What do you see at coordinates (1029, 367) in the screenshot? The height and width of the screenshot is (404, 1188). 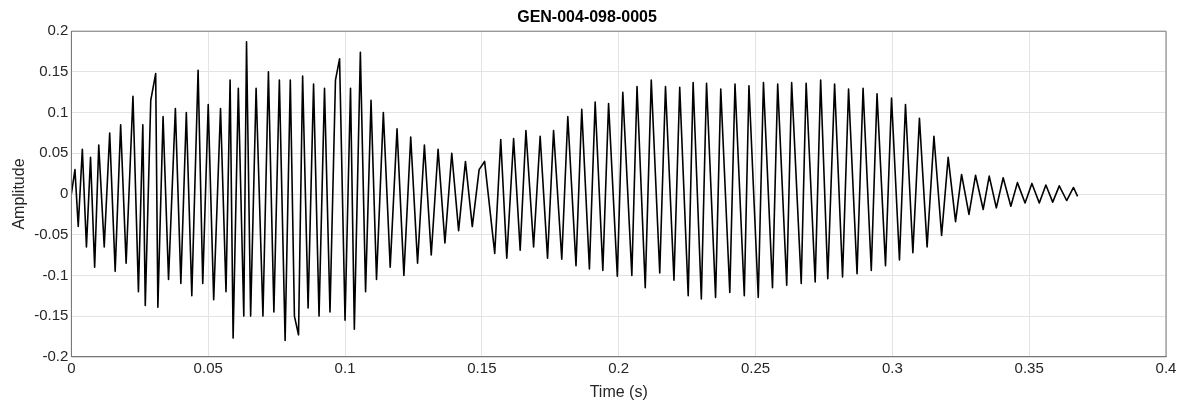 I see `x-tick-label: 0.35` at bounding box center [1029, 367].